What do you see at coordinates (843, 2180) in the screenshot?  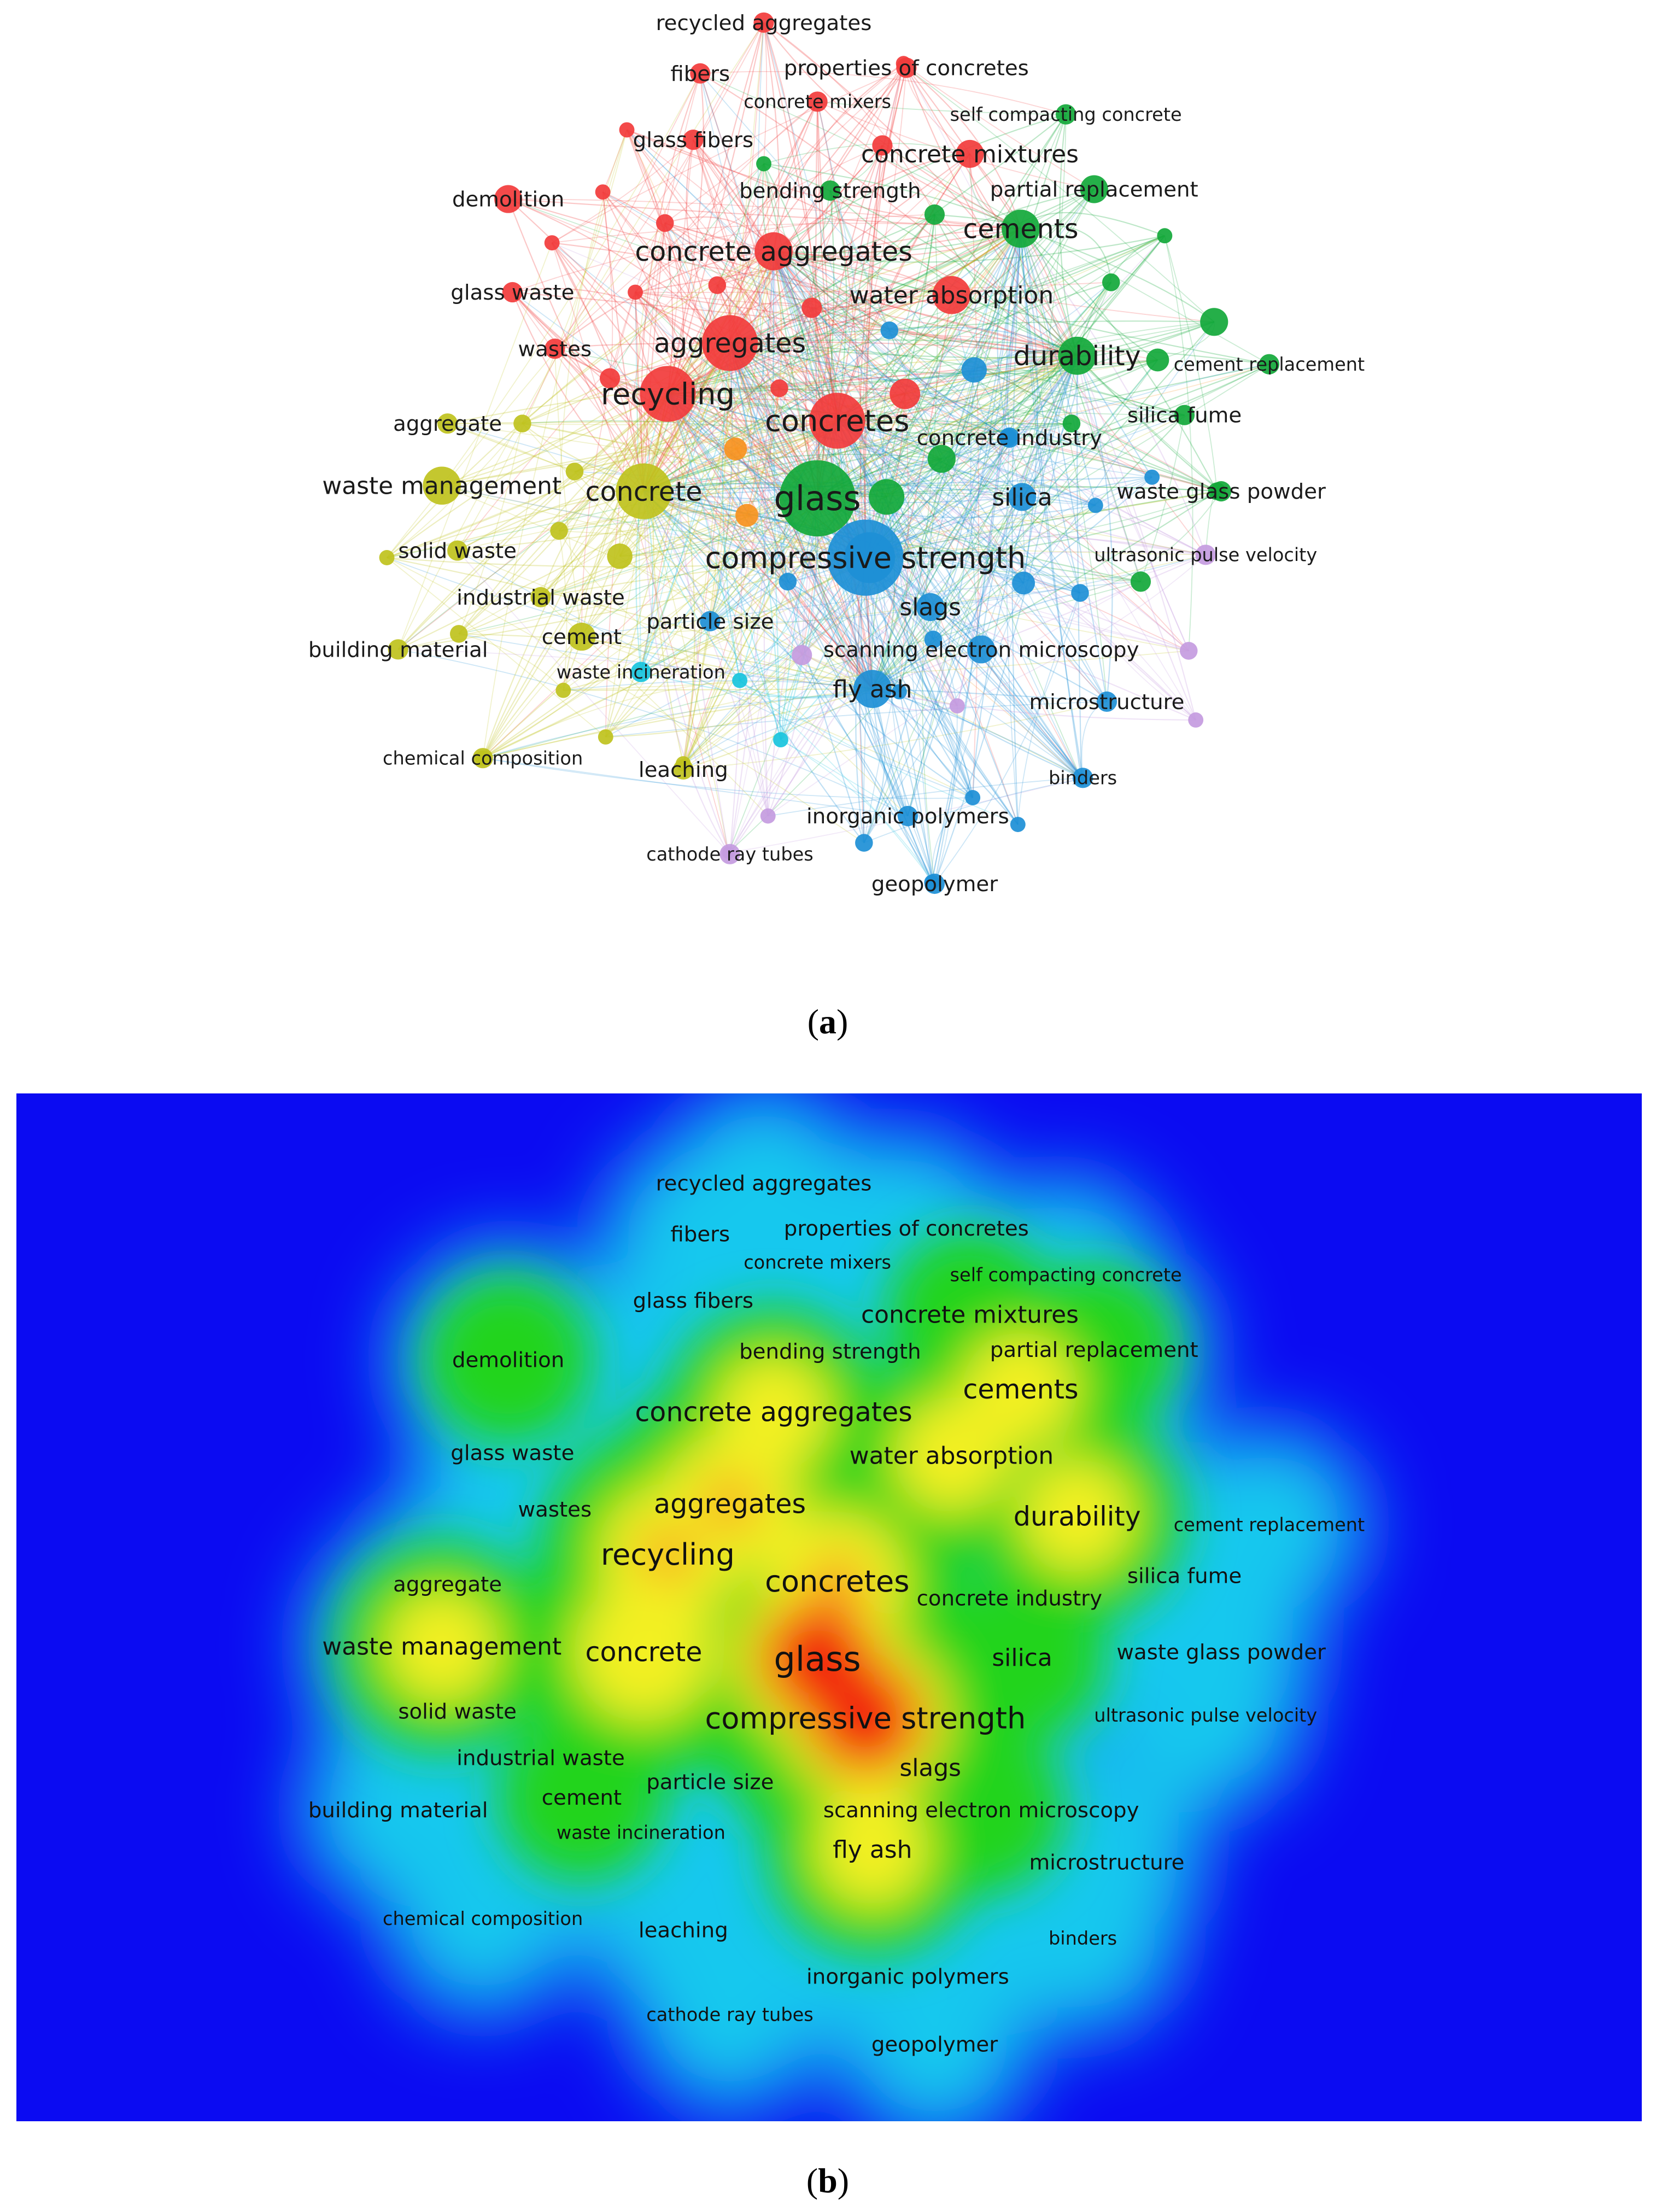 I see `caption-b-close: )` at bounding box center [843, 2180].